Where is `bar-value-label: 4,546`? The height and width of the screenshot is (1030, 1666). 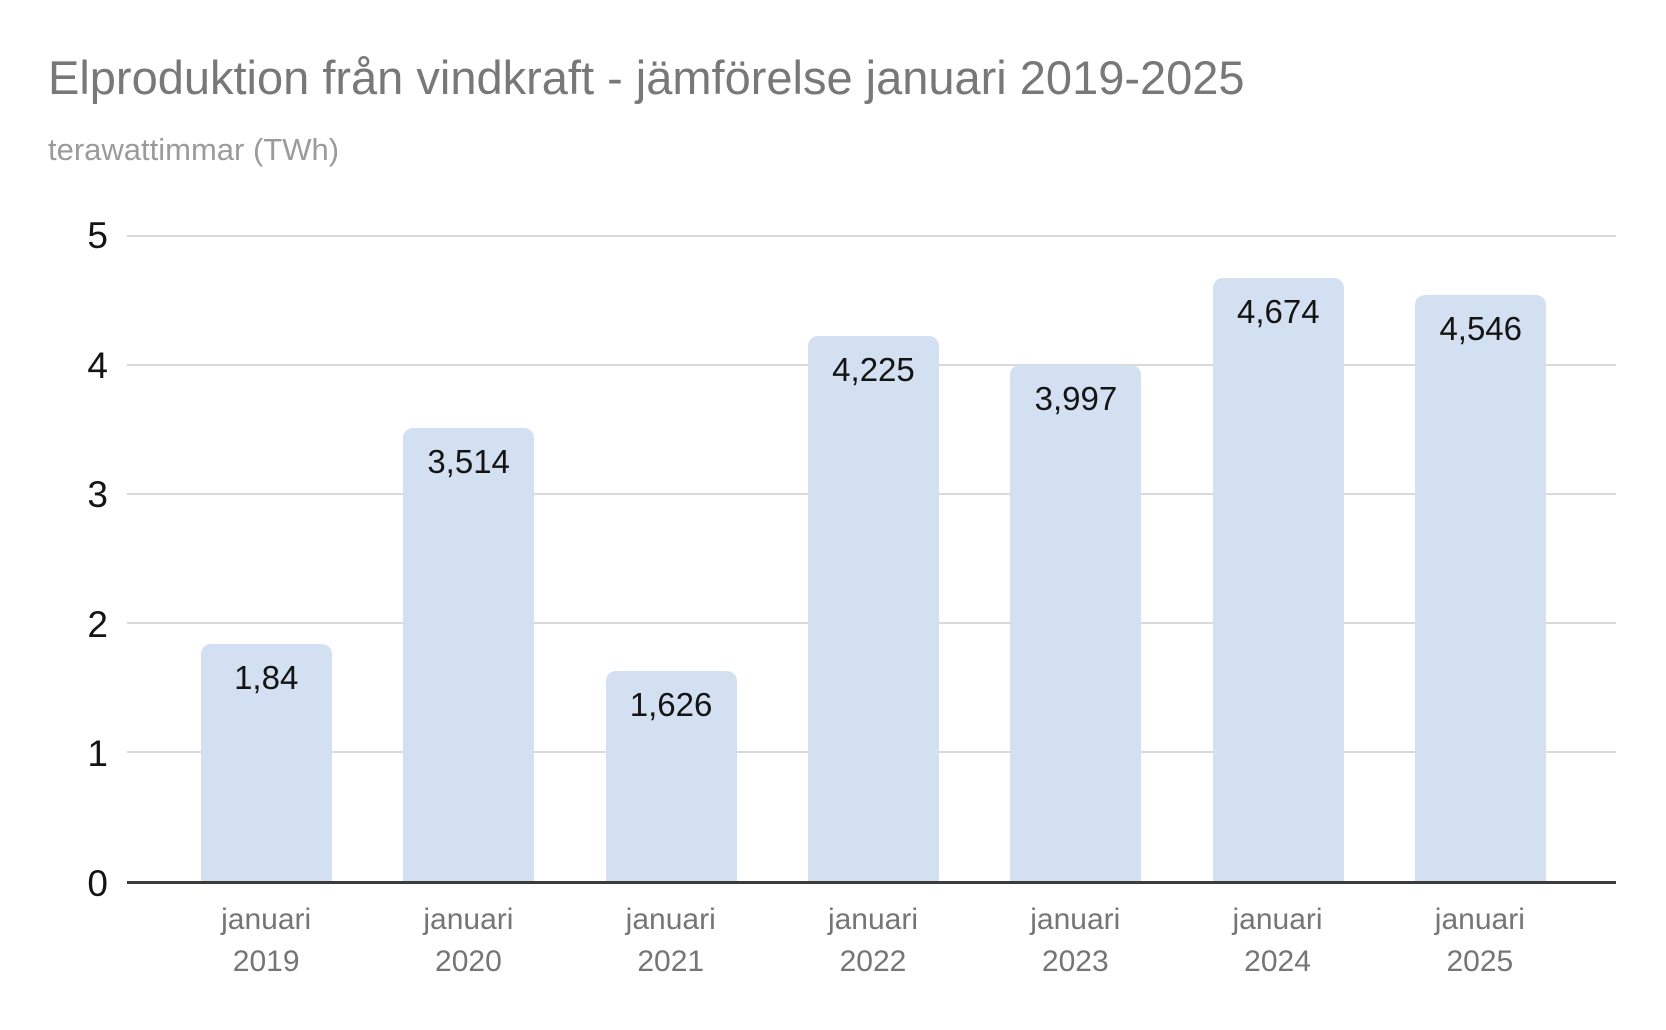
bar-value-label: 4,546 is located at coordinates (1481, 328).